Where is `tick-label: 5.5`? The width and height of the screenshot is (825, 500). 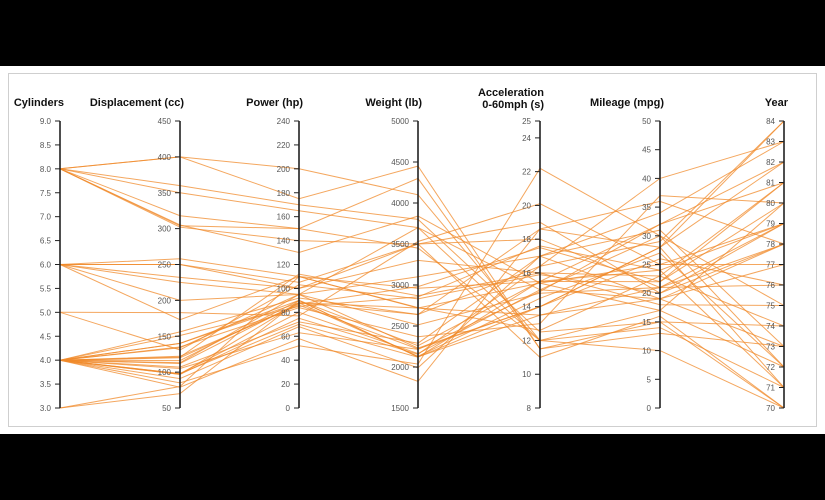
tick-label: 5.5 is located at coordinates (46, 288).